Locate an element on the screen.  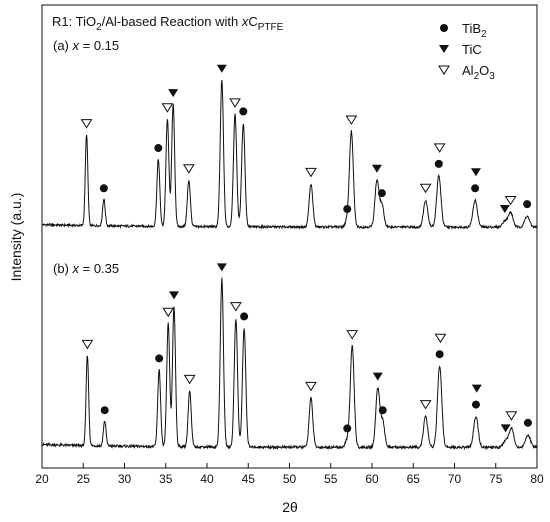
y-axis-label: Intensity (a.u.) is located at coordinates (16, 237).